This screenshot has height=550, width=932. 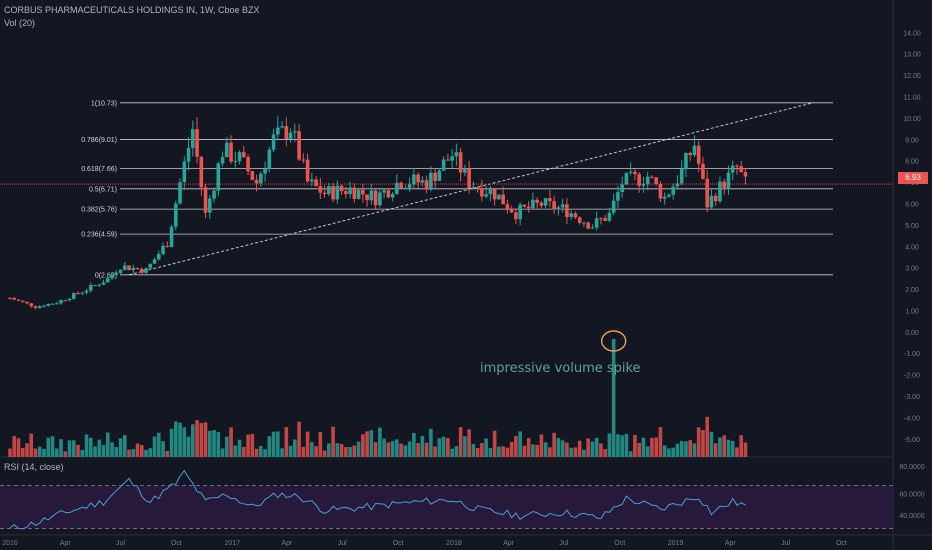 What do you see at coordinates (912, 33) in the screenshot?
I see `price-tick-label-0: 14.00` at bounding box center [912, 33].